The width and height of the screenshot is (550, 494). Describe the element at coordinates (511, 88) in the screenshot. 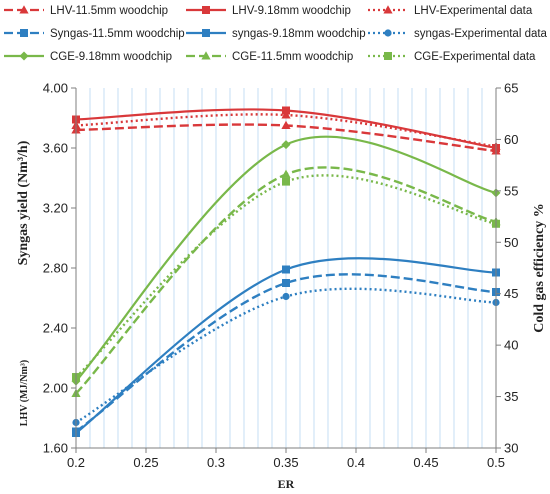

I see `y2-tick-label: 65` at that location.